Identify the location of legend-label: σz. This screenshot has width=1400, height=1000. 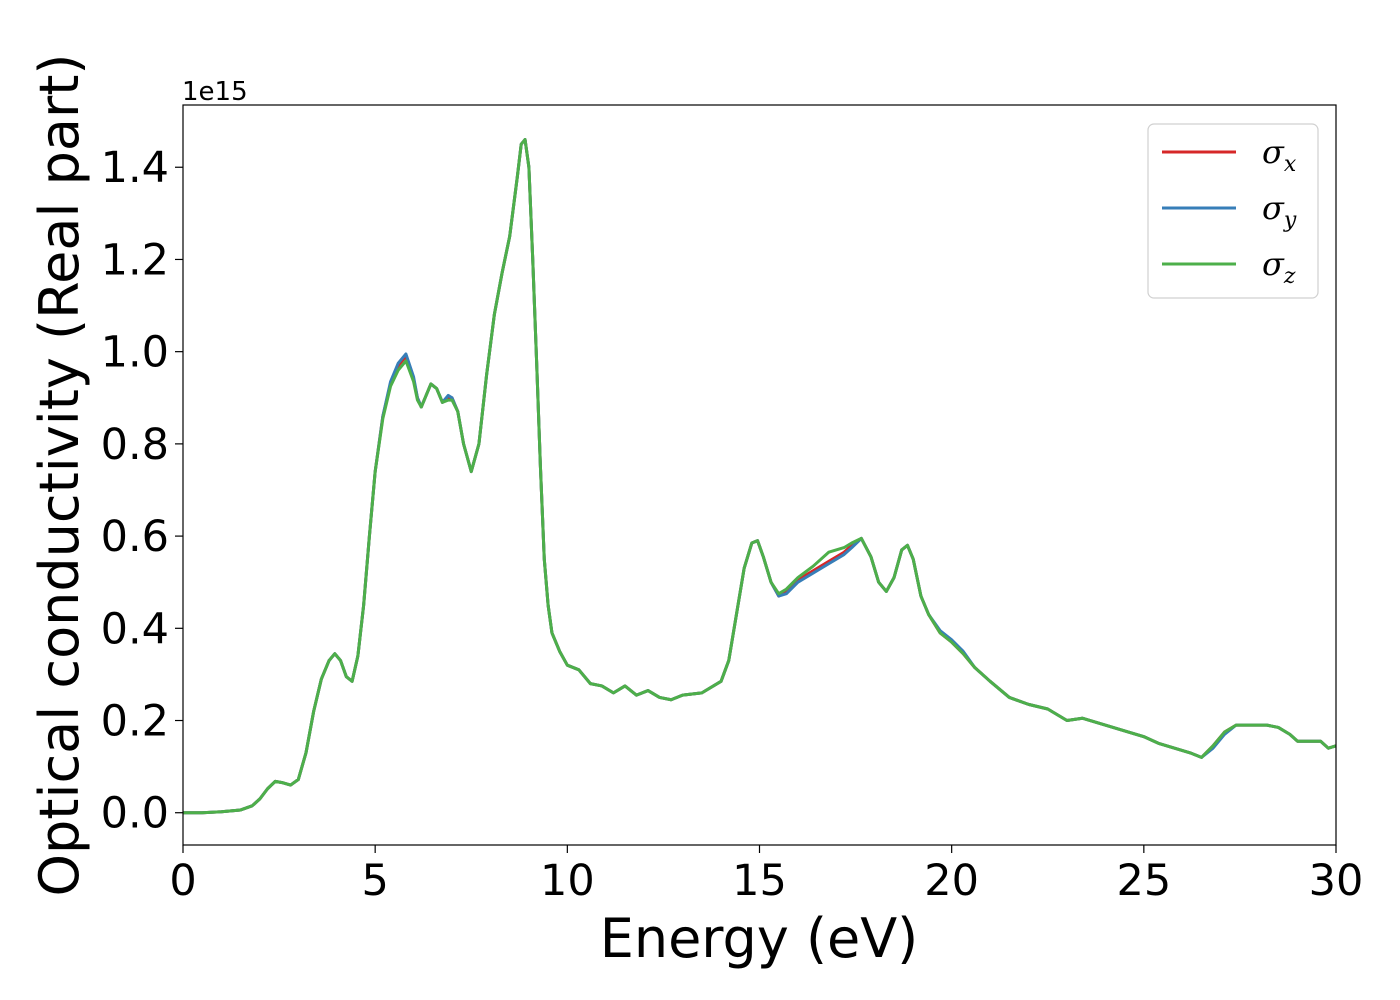
(1279, 267).